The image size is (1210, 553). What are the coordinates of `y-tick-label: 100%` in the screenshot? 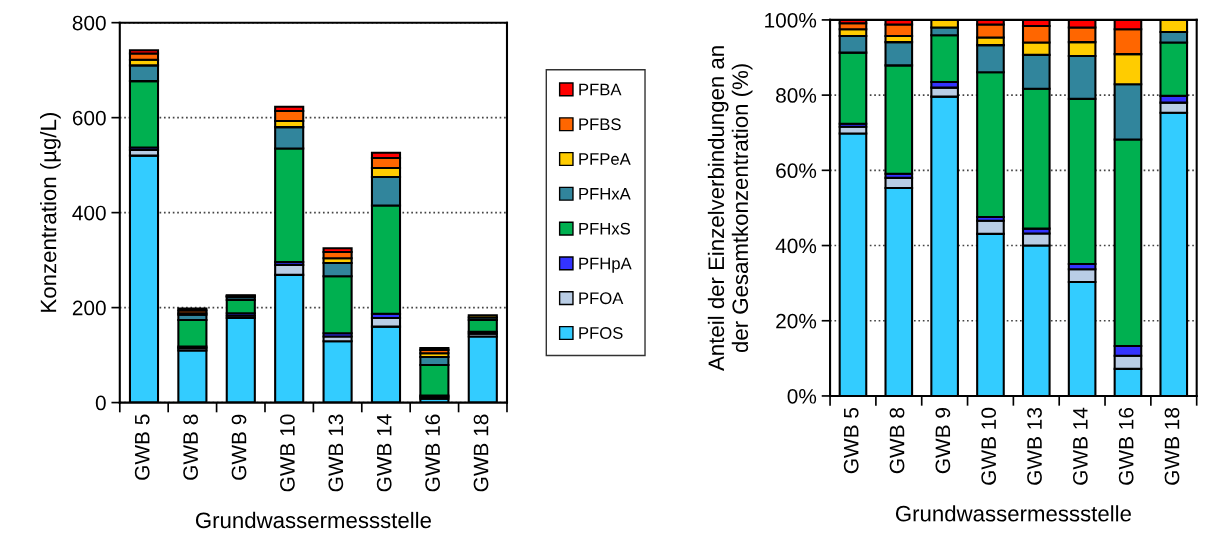 It's located at (791, 20).